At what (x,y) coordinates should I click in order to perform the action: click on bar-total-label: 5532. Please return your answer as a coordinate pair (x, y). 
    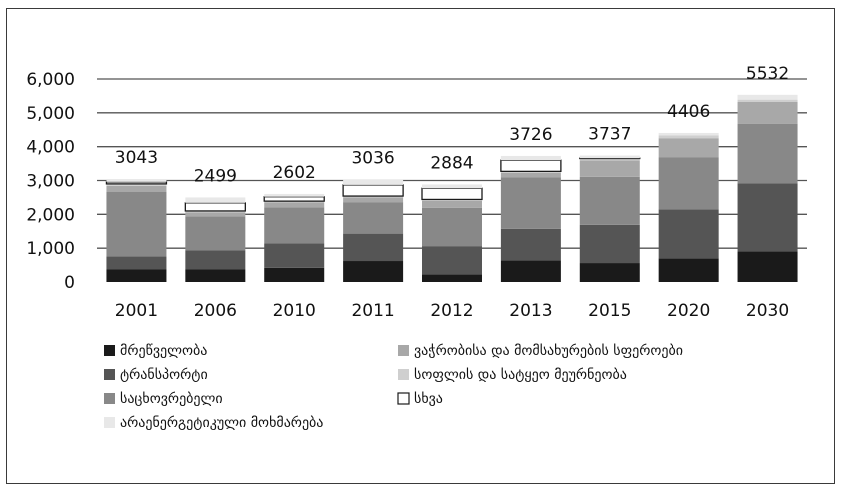
    Looking at the image, I should click on (767, 74).